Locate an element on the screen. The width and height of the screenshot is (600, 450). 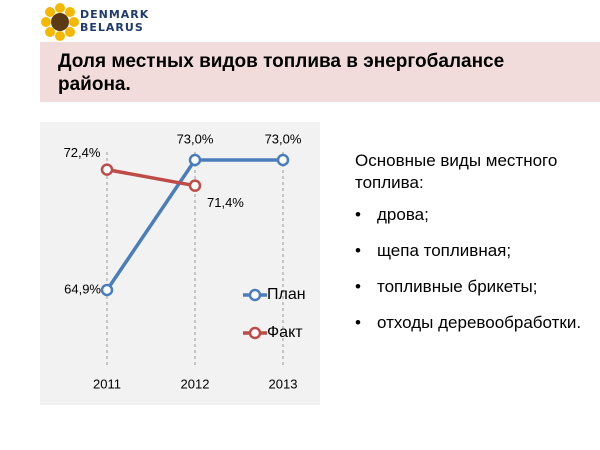
logo-line: DENMARK is located at coordinates (115, 14).